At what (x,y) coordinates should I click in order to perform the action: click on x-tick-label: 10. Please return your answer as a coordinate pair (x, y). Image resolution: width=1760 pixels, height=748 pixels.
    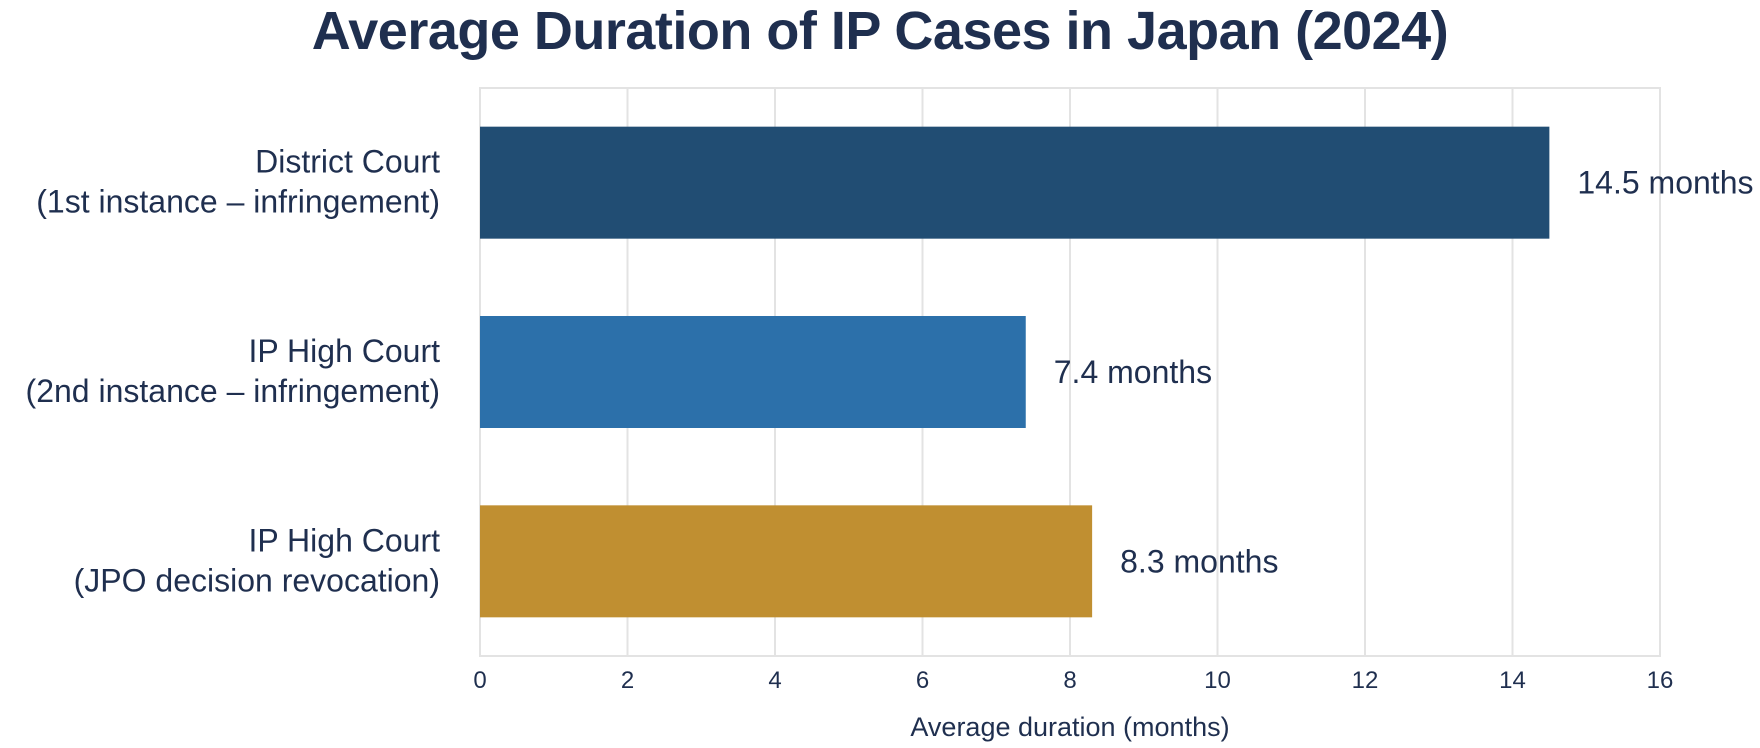
    Looking at the image, I should click on (1217, 680).